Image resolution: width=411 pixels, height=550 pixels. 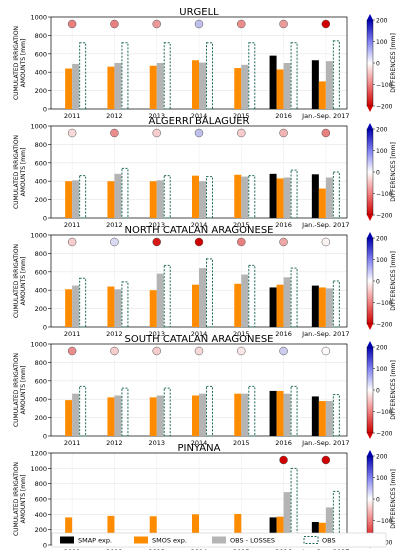 What do you see at coordinates (45, 328) in the screenshot?
I see `y-tick-label: 0` at bounding box center [45, 328].